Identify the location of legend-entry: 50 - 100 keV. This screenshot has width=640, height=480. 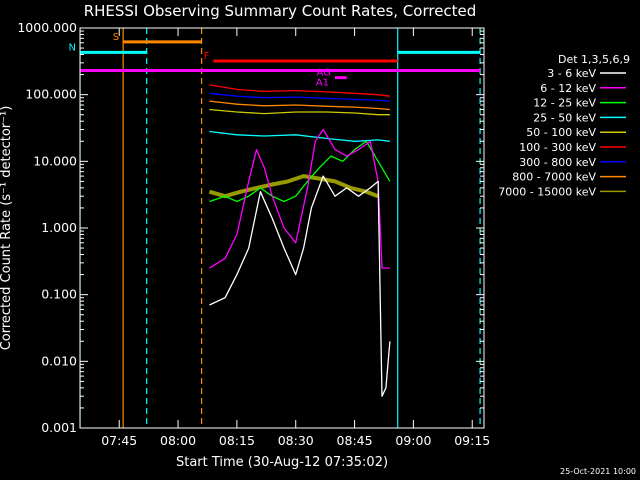
(561, 132).